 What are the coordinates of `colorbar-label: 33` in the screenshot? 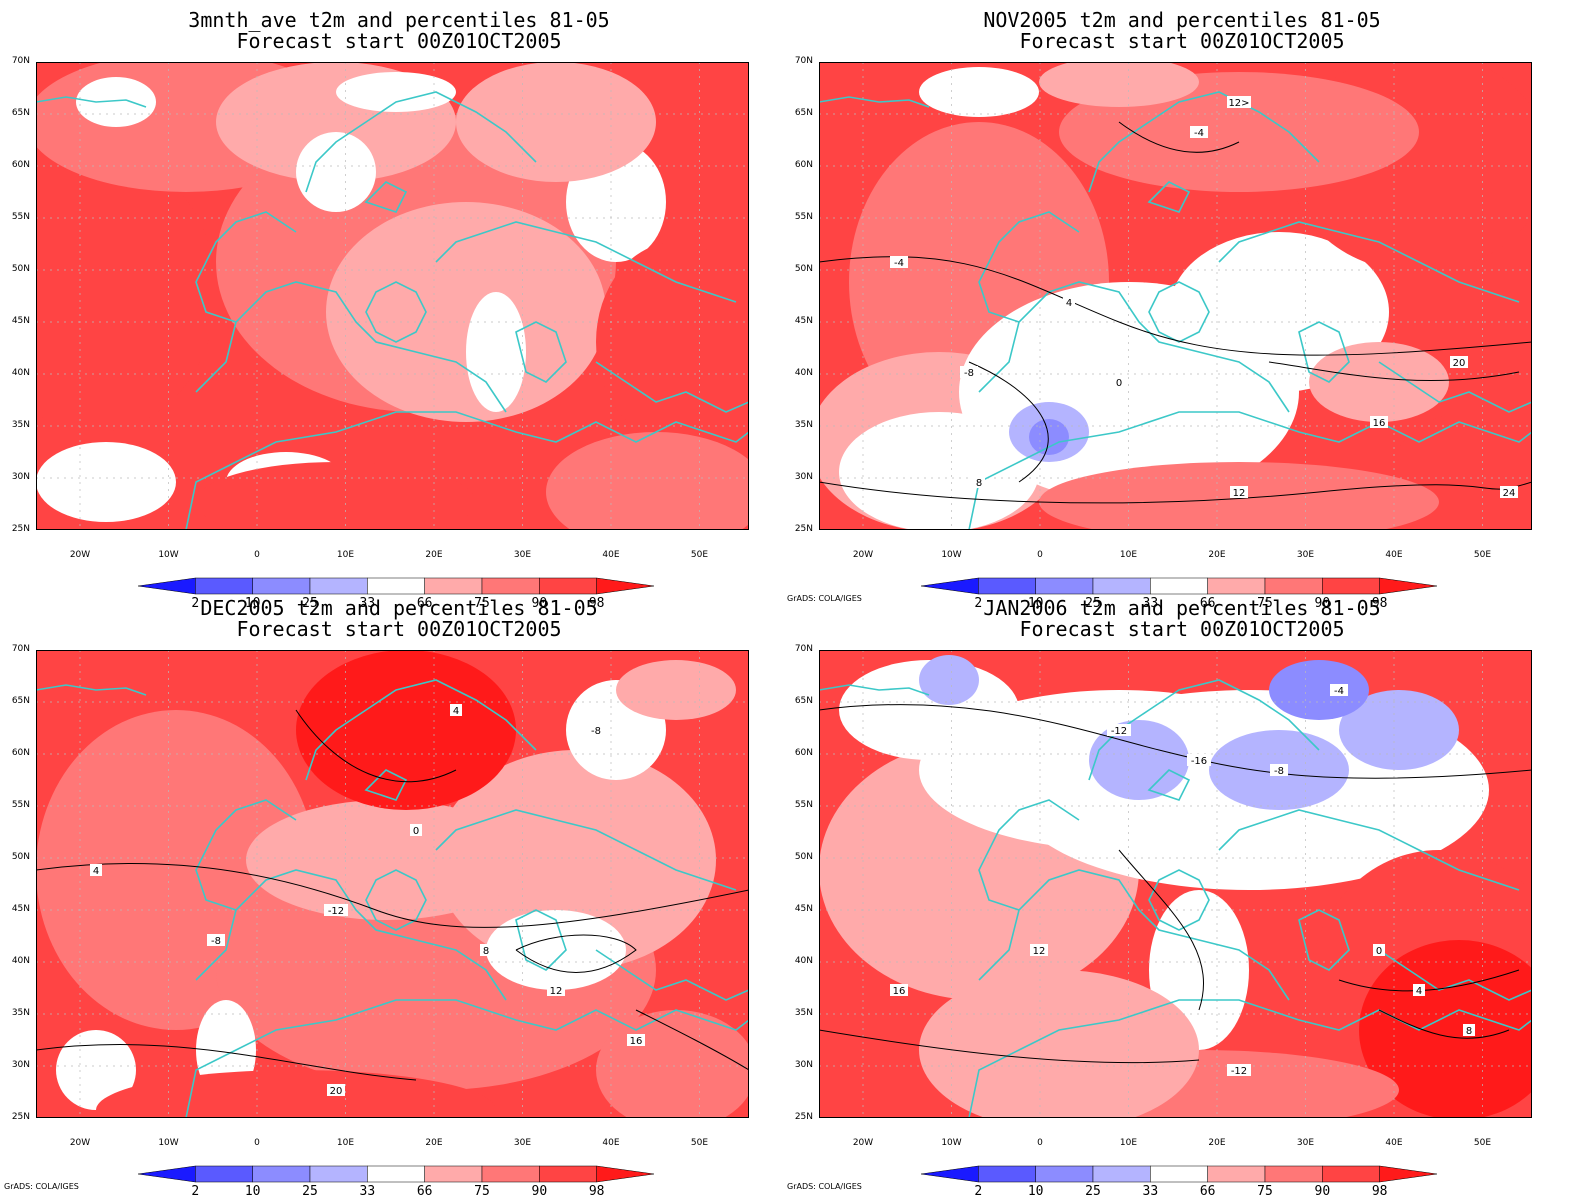 It's located at (1150, 603).